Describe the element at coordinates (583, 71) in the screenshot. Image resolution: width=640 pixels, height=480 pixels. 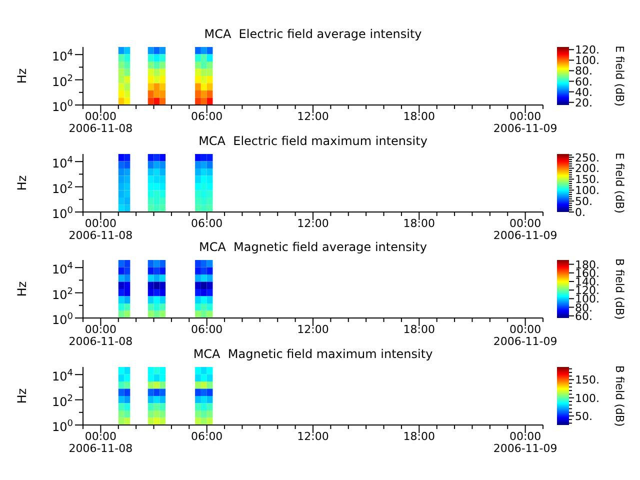
I see `color-bar-label: 80.` at that location.